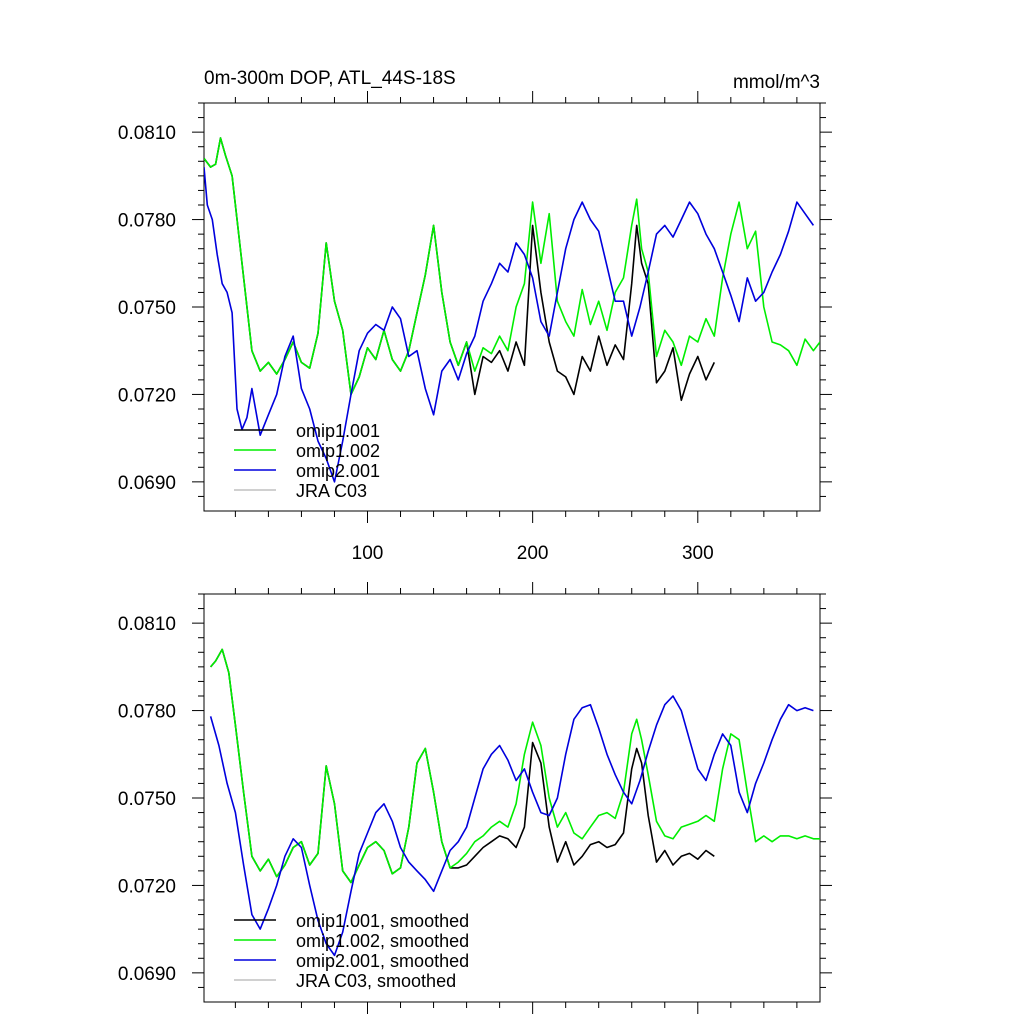  Describe the element at coordinates (462, 766) in the screenshot. I see `series-line-omip1-001-smoothed` at that location.